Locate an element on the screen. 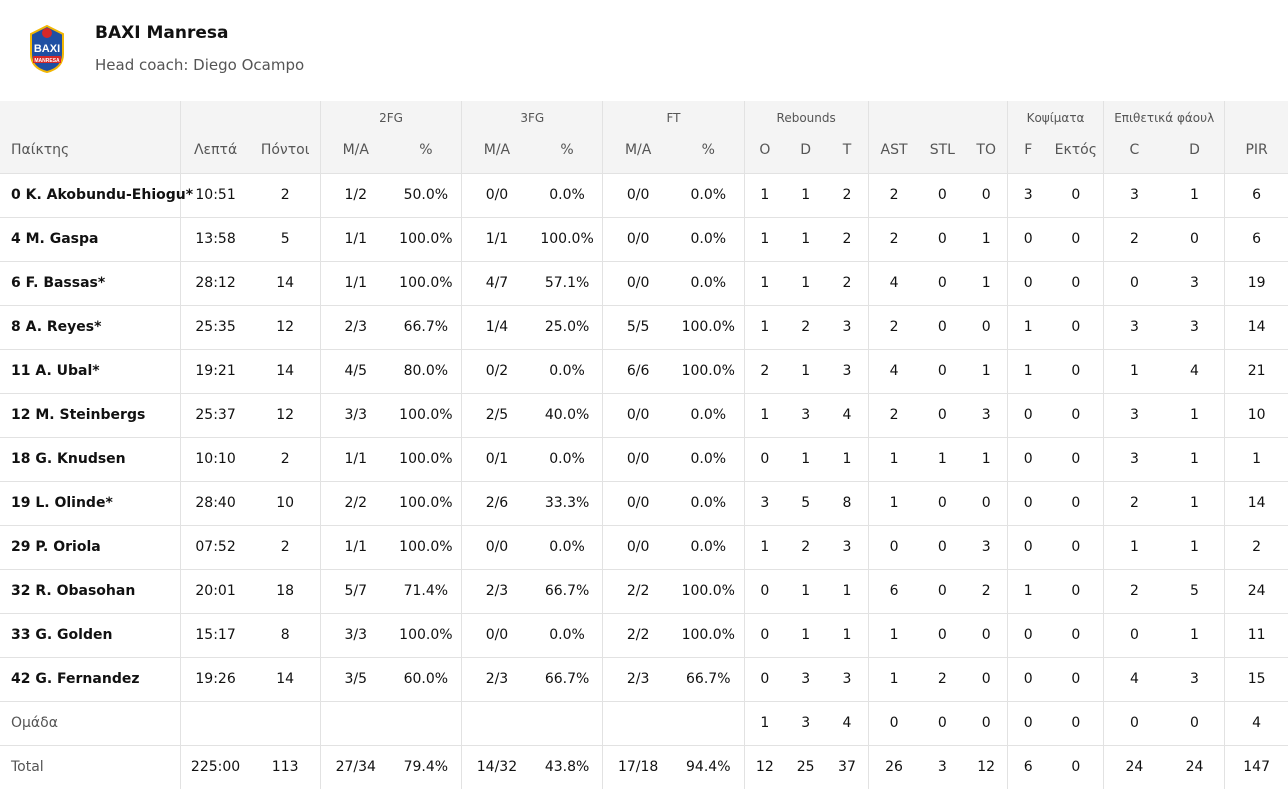 Image resolution: width=1288 pixels, height=789 pixels. cell-3fg-ma: 1/4 is located at coordinates (496, 327).